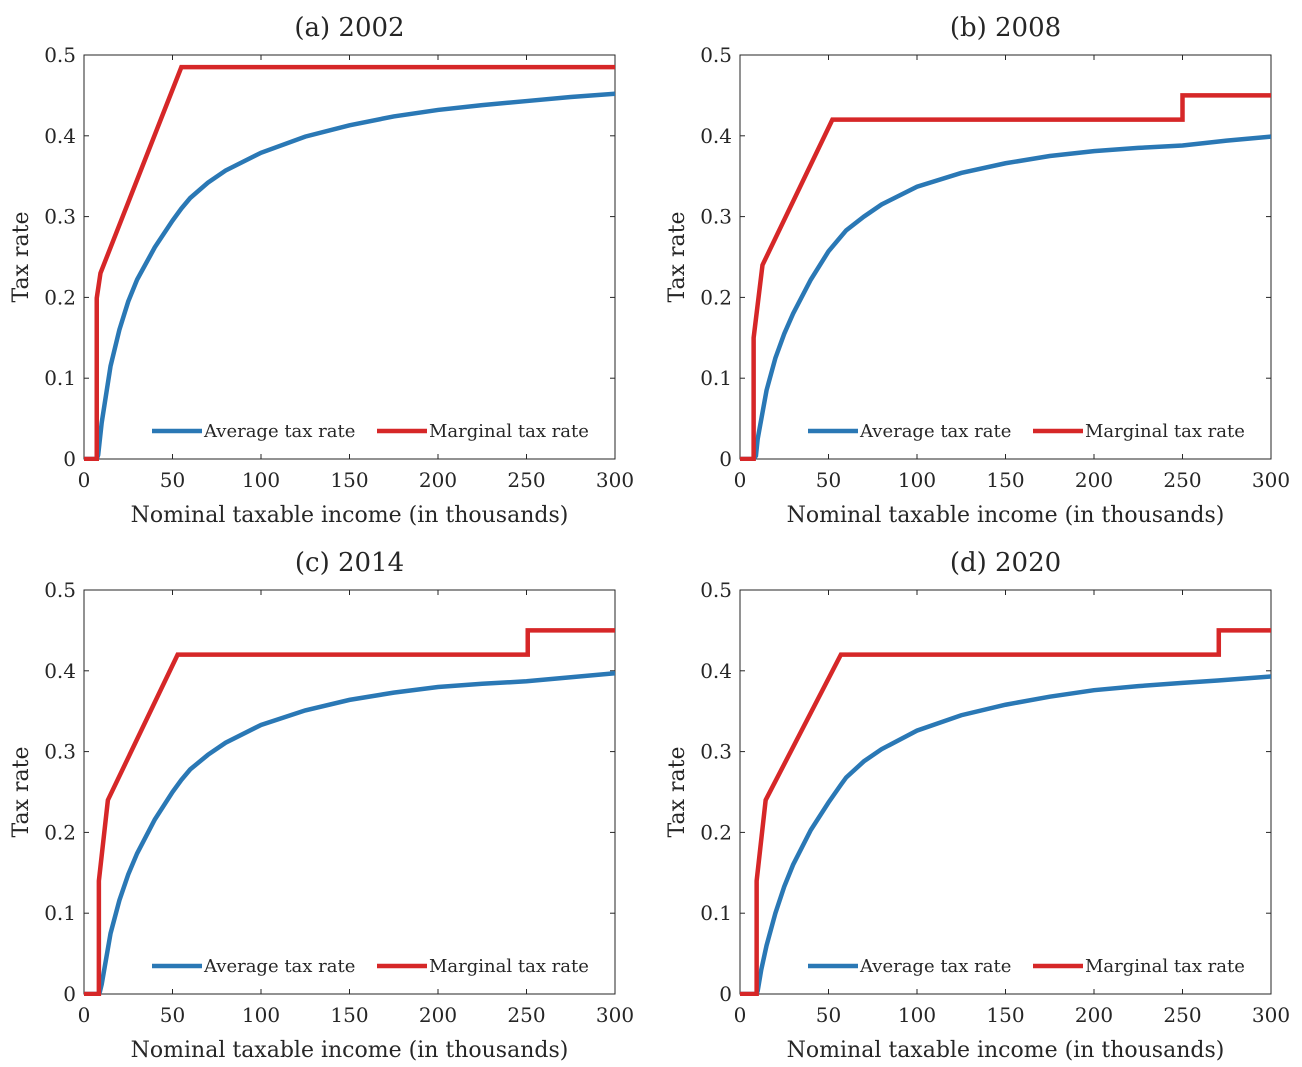 The image size is (1302, 1067). What do you see at coordinates (349, 28) in the screenshot?
I see `chart-title: (a) 2002` at bounding box center [349, 28].